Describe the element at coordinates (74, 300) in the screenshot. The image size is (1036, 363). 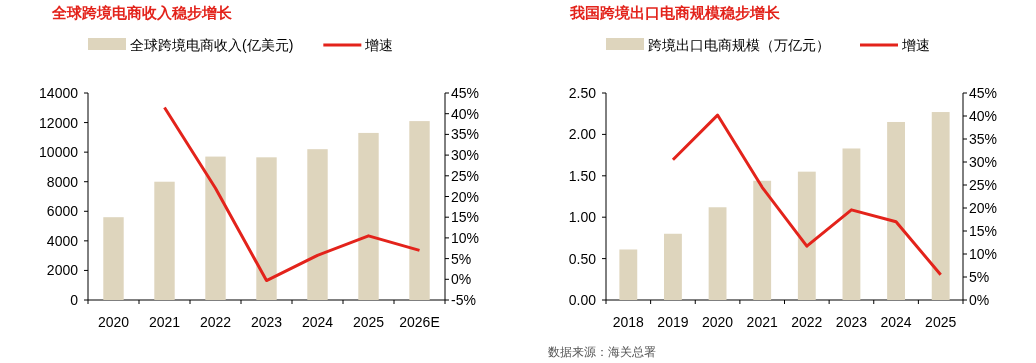
I see `y-tick-label: 0` at that location.